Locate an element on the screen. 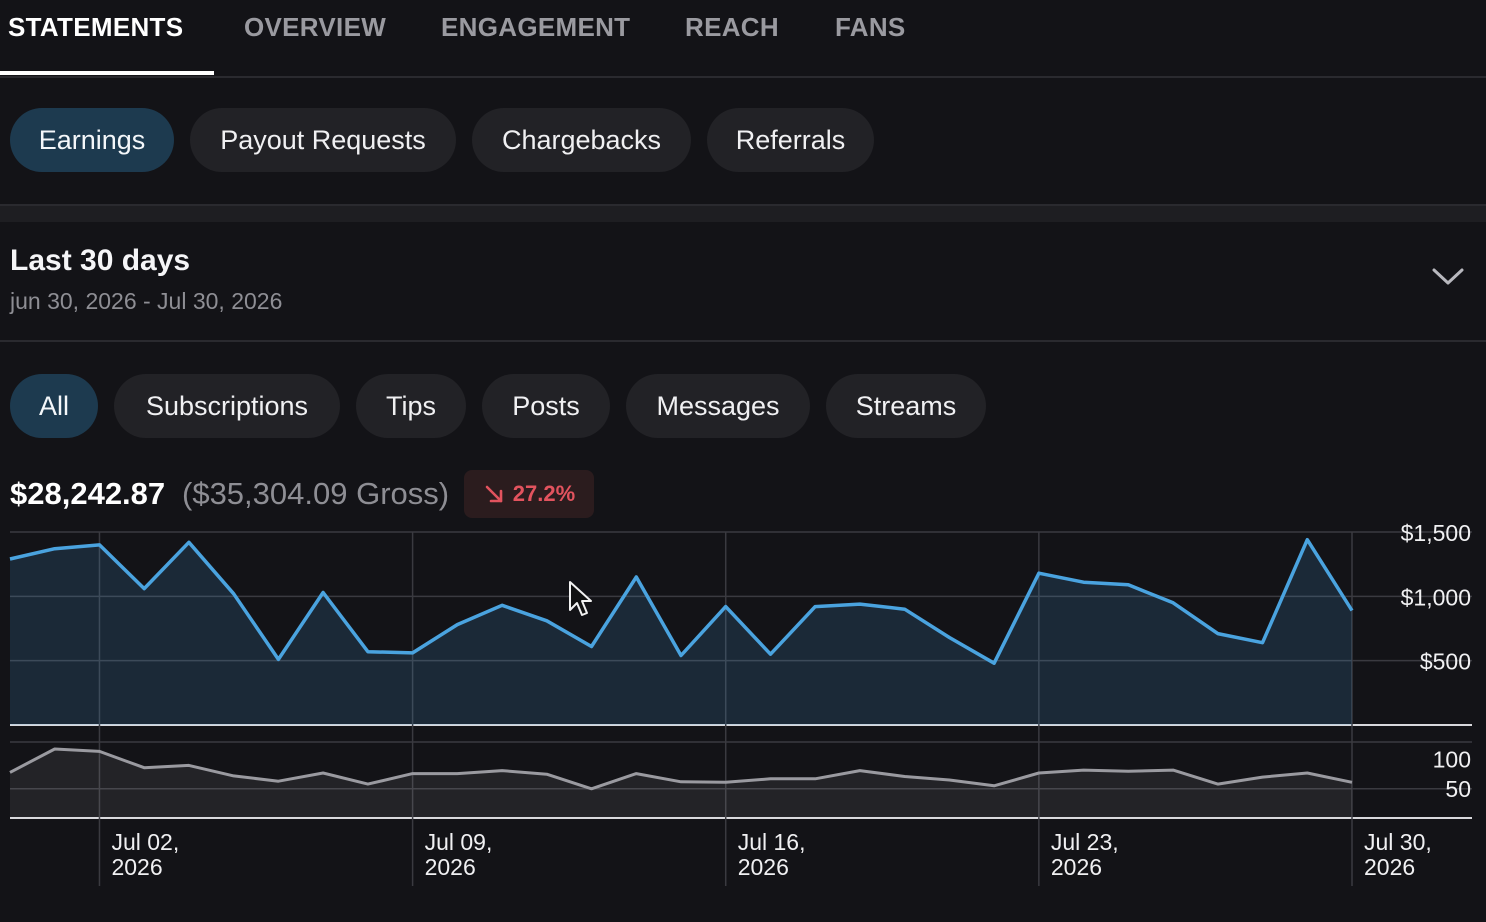 This screenshot has width=1486, height=922. pill-chargebacks: Chargebacks is located at coordinates (581, 140).